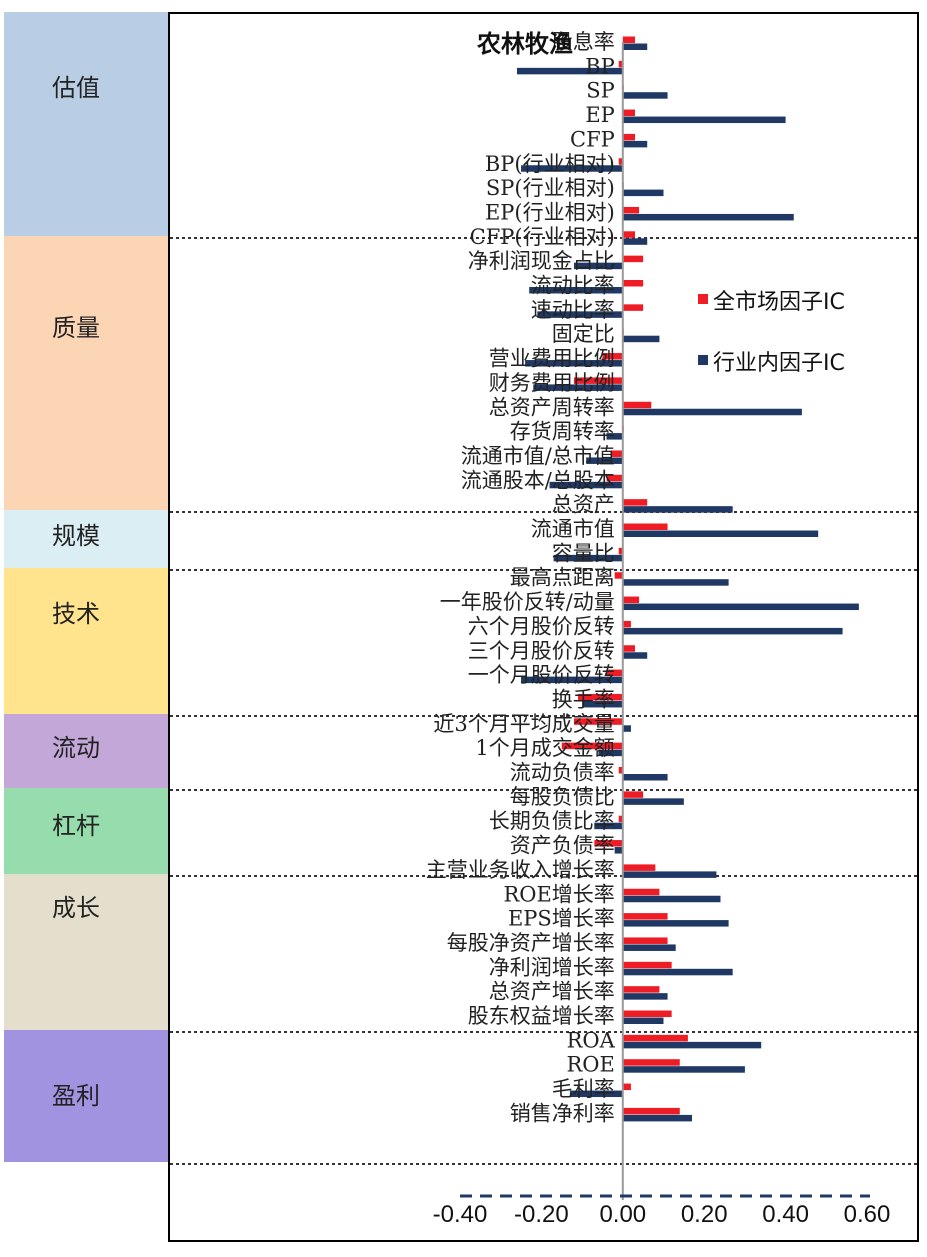 This screenshot has height=1257, width=927. What do you see at coordinates (550, 188) in the screenshot?
I see `row-label: SP(行业相对)` at bounding box center [550, 188].